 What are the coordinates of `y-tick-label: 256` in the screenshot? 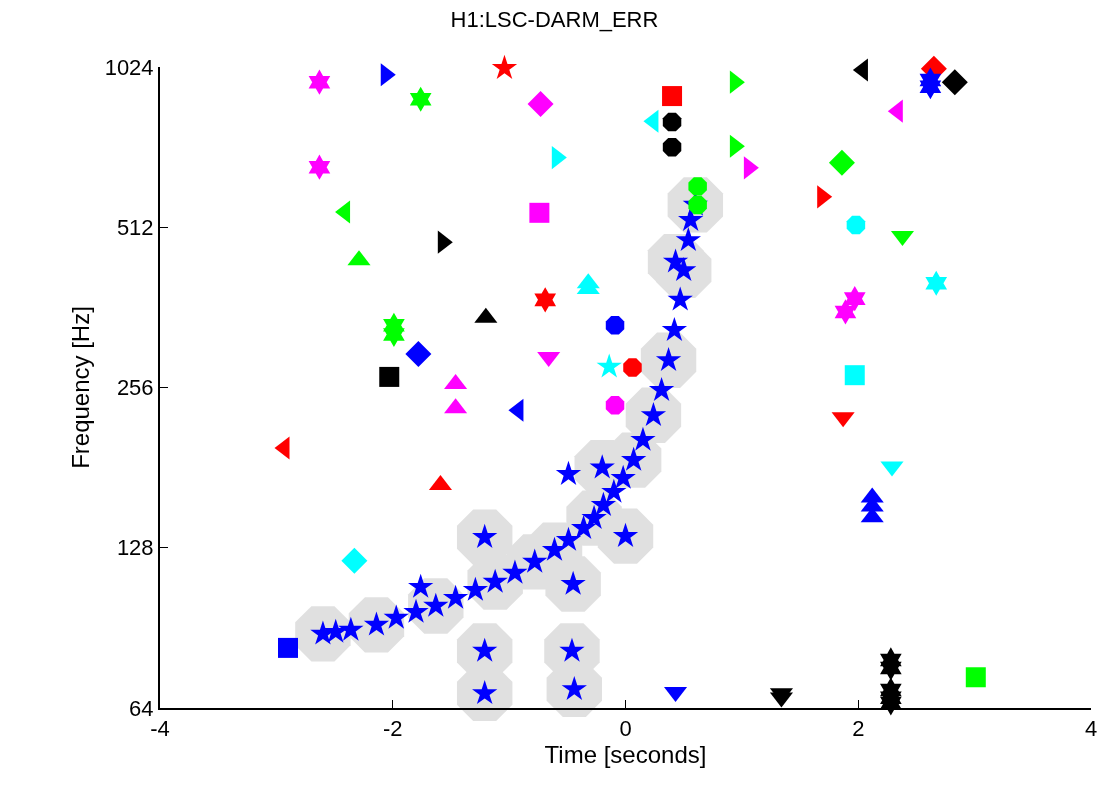 It's located at (135, 388).